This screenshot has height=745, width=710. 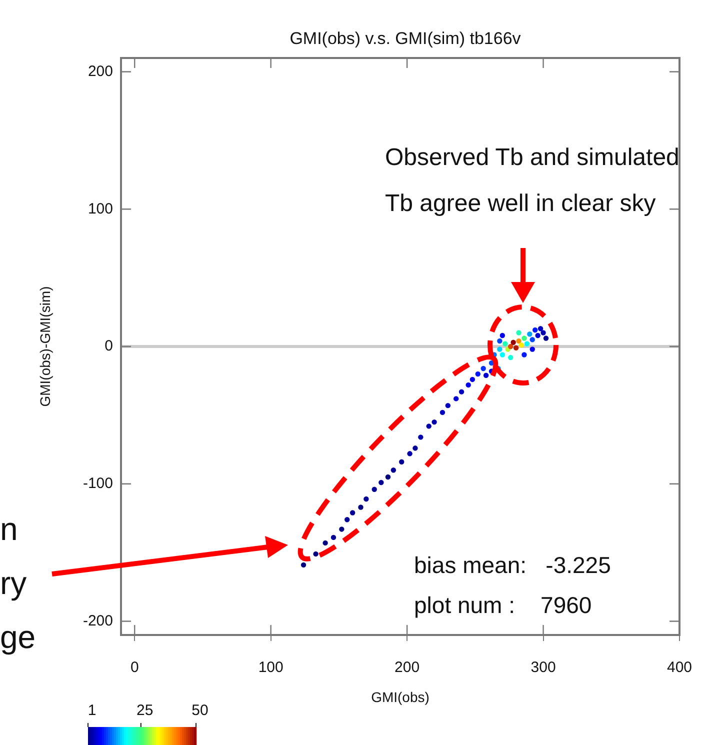 I want to click on y-tick-label: -200, so click(x=97, y=621).